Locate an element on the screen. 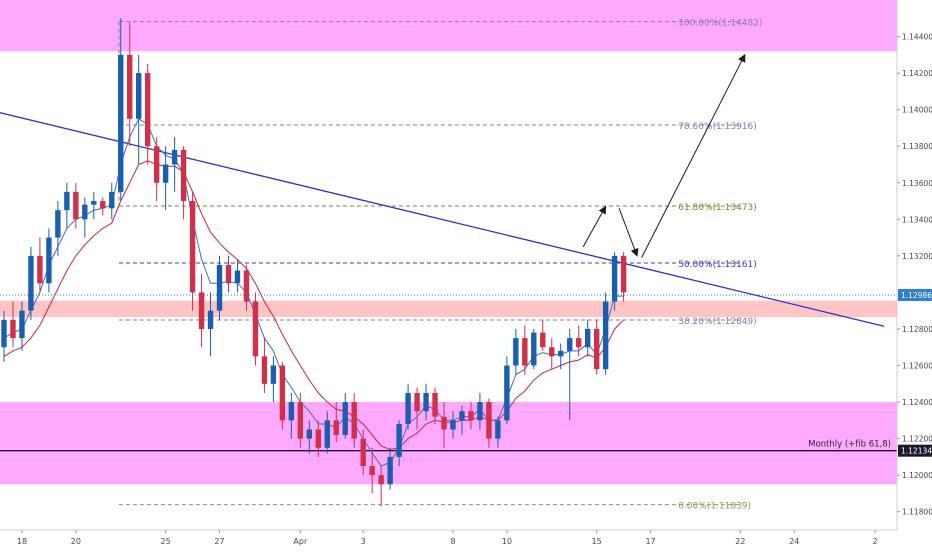 This screenshot has height=554, width=932. x-tick-label: 2 is located at coordinates (874, 541).